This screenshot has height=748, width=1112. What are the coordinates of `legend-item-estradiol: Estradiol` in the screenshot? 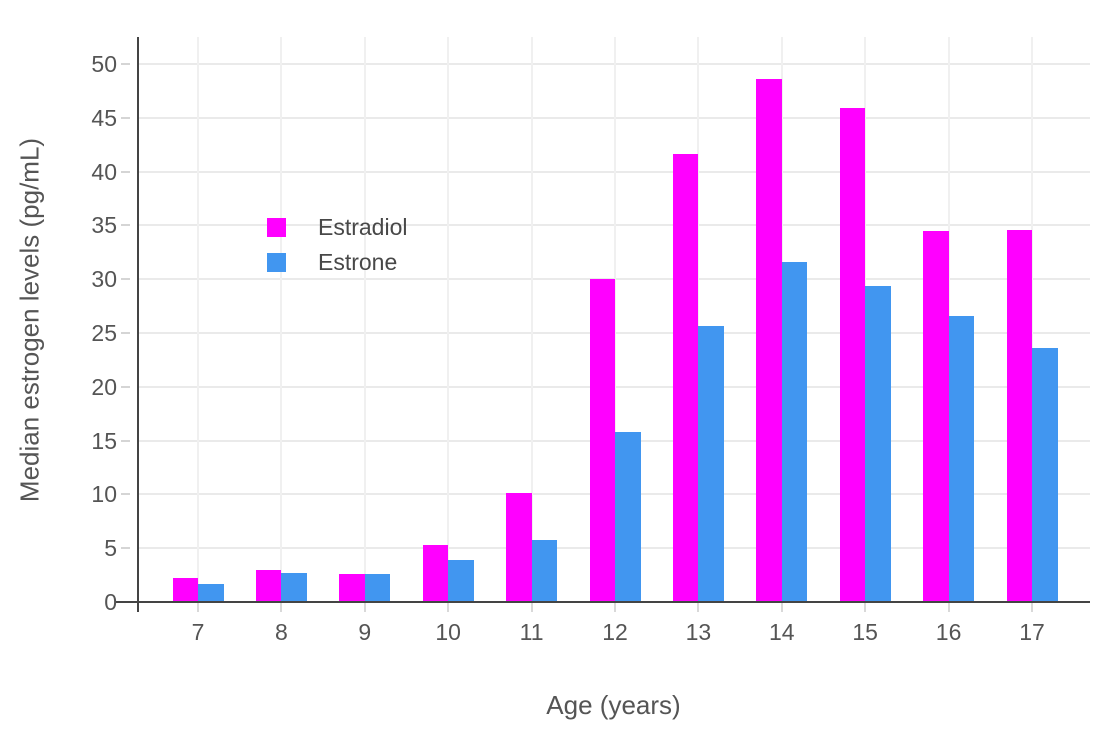 It's located at (337, 226).